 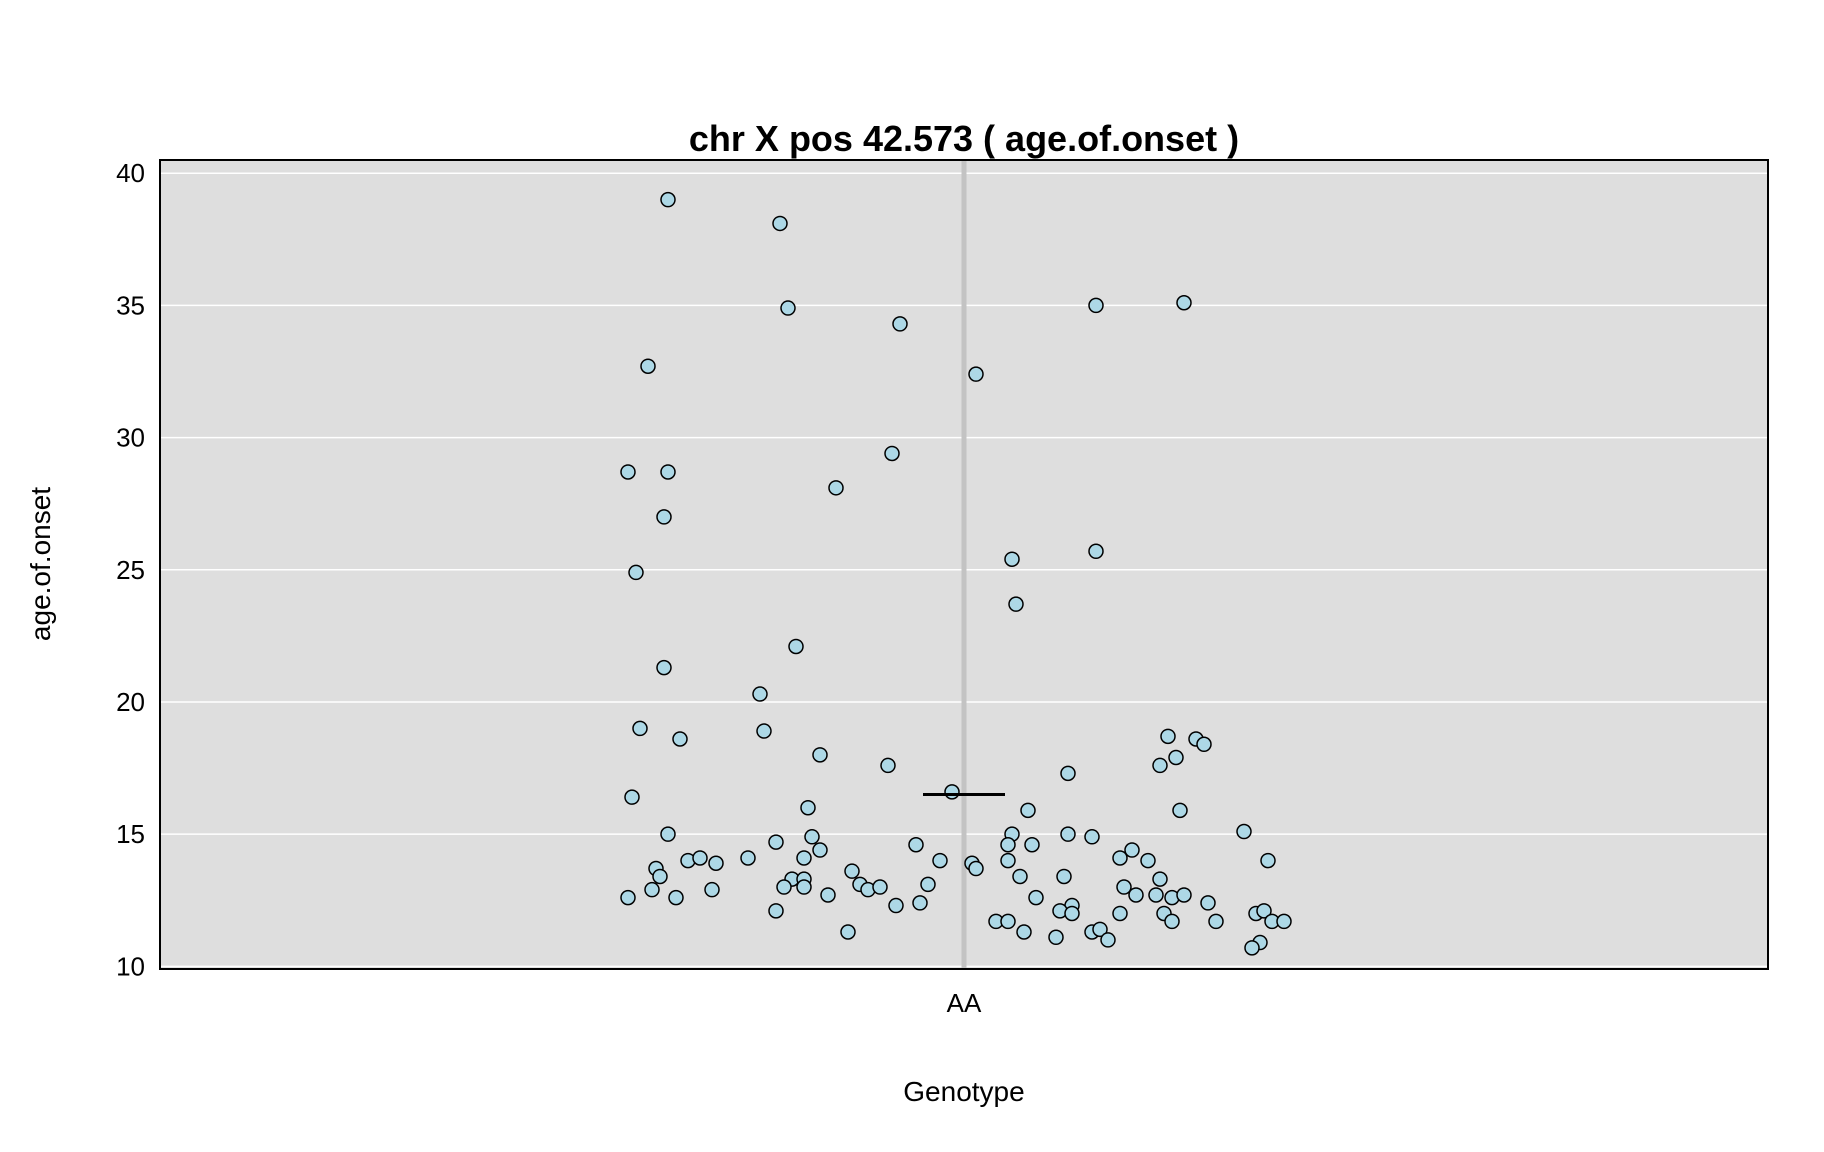 I want to click on y-tick-label: 15, so click(x=130, y=834).